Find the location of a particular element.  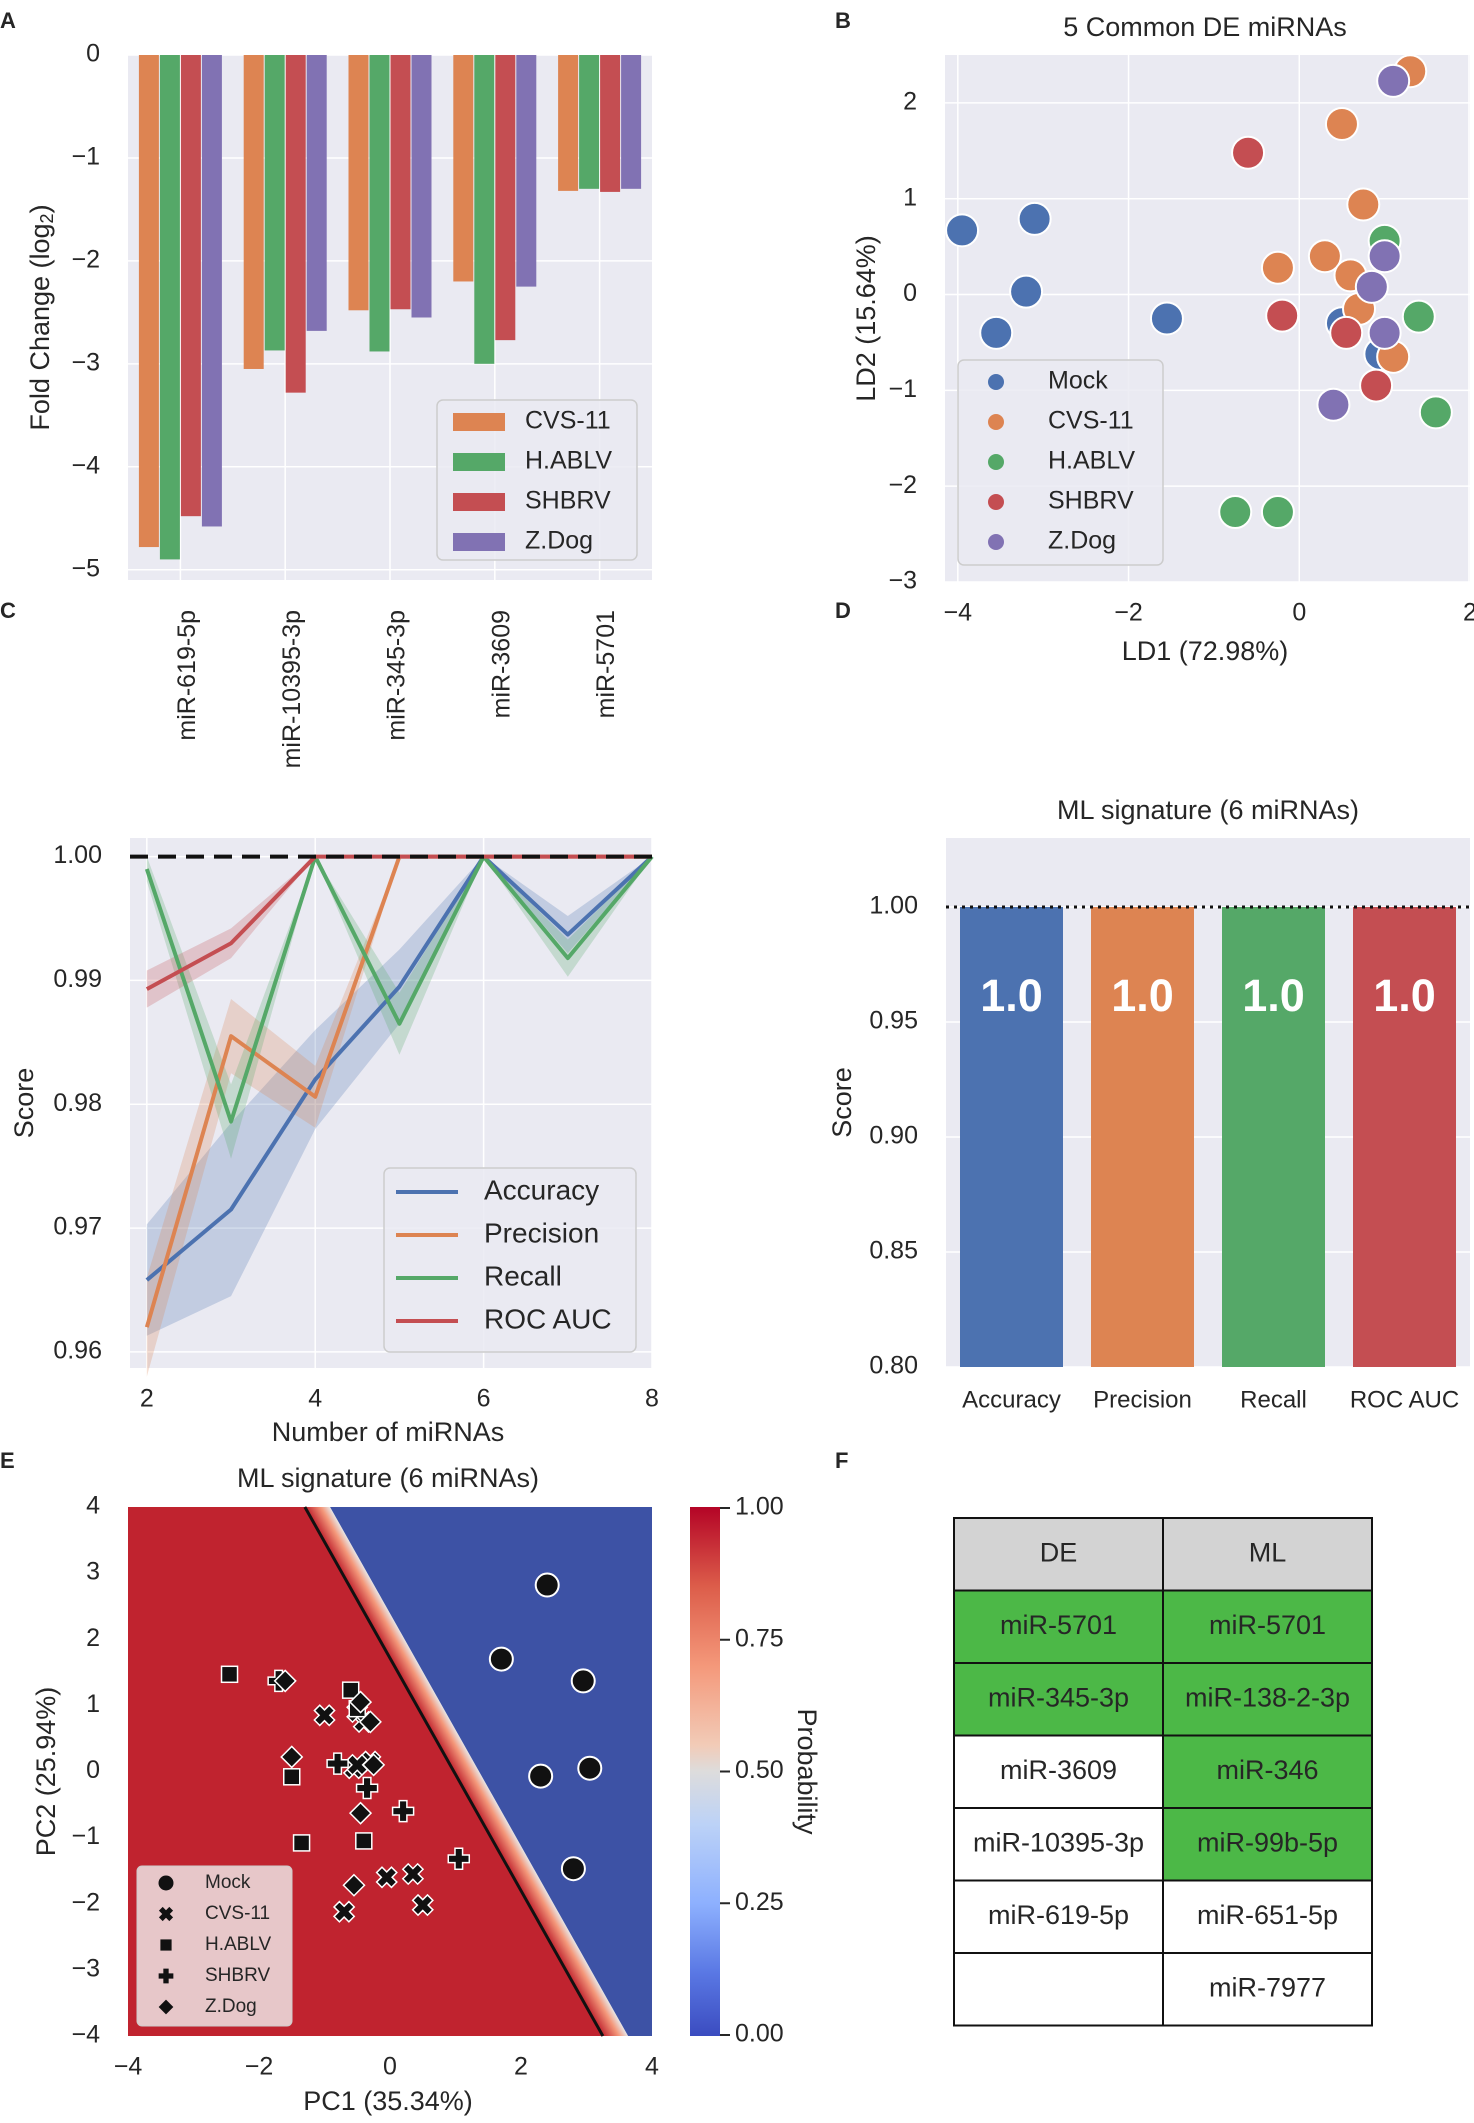

x-tick-label: Accuracy is located at coordinates (1011, 1399).